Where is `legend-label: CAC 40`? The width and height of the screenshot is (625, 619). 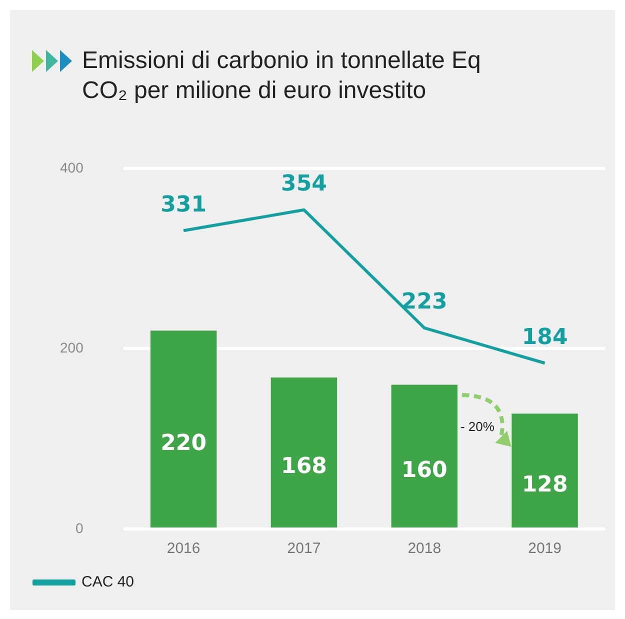
legend-label: CAC 40 is located at coordinates (108, 582).